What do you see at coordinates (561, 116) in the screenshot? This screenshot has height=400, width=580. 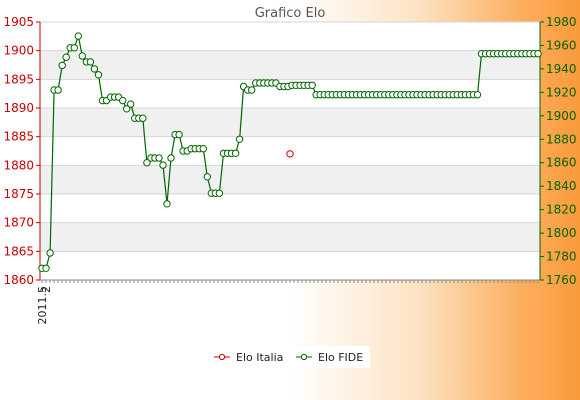 I see `y-right-tick-label: 1900` at bounding box center [561, 116].